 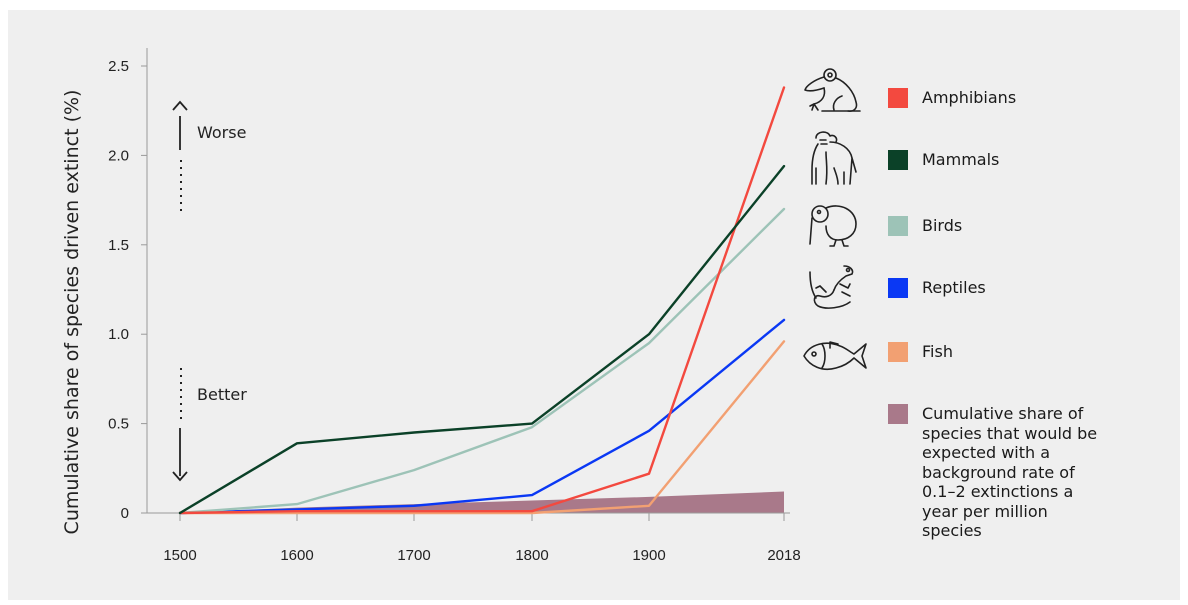 I want to click on frog-icon, so click(x=832, y=90).